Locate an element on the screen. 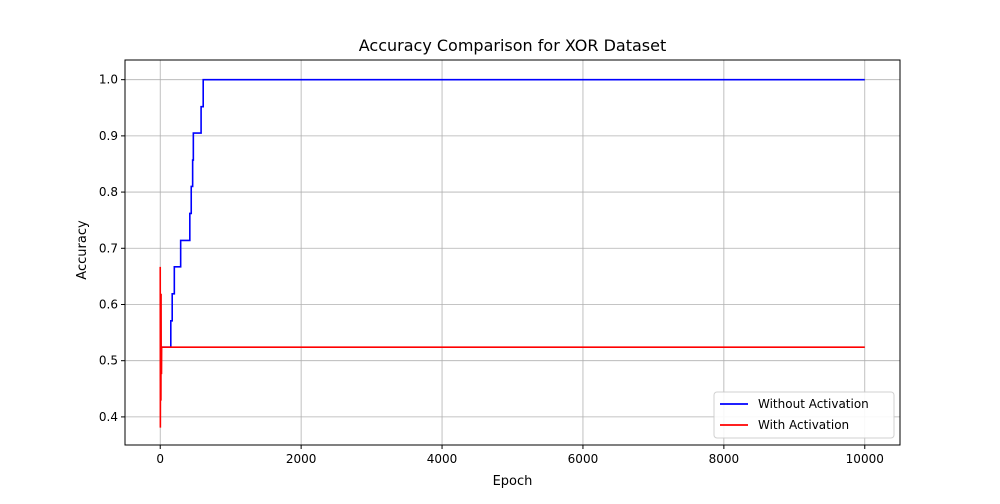 This screenshot has height=504, width=1000. x-tick-label: 6000 is located at coordinates (583, 459).